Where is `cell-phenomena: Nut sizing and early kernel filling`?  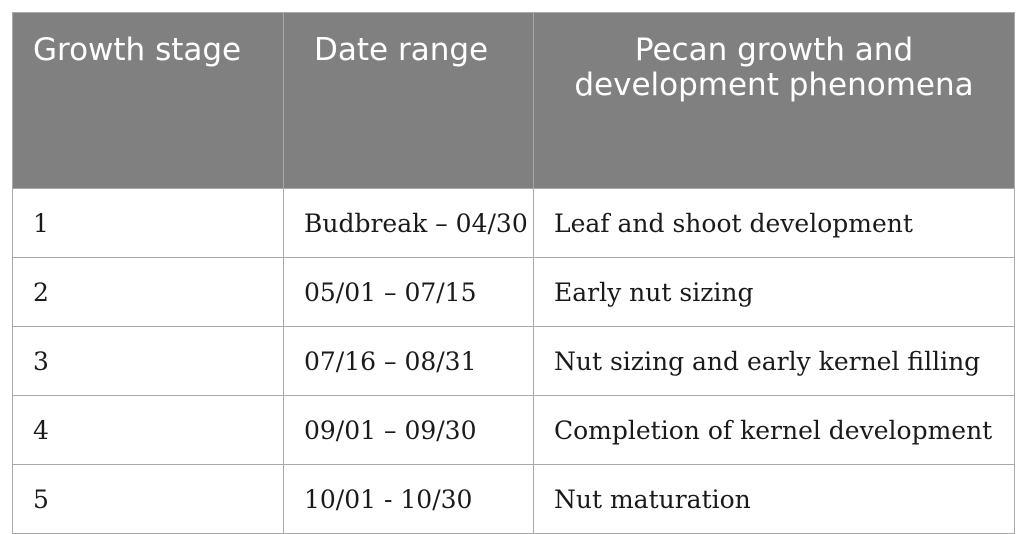
cell-phenomena: Nut sizing and early kernel filling is located at coordinates (774, 361).